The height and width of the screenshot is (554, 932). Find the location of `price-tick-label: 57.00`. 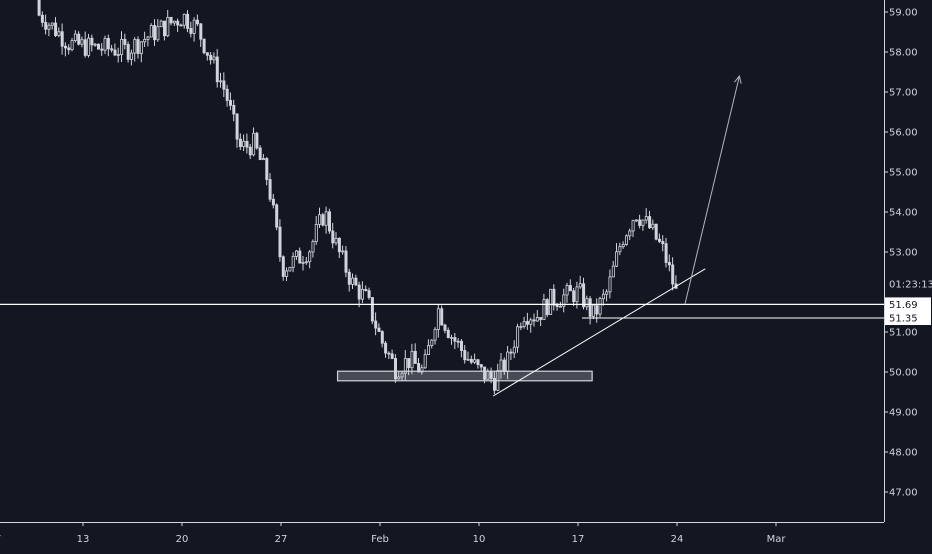

price-tick-label: 57.00 is located at coordinates (903, 93).